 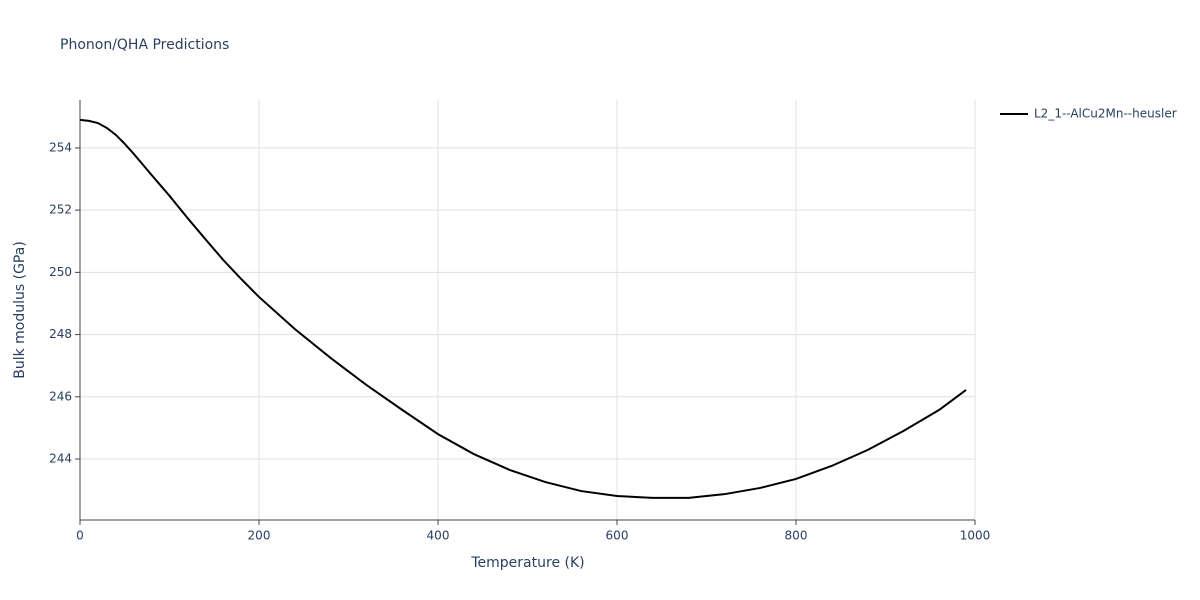 What do you see at coordinates (144, 45) in the screenshot?
I see `chart-title: Phonon/QHA Predictions` at bounding box center [144, 45].